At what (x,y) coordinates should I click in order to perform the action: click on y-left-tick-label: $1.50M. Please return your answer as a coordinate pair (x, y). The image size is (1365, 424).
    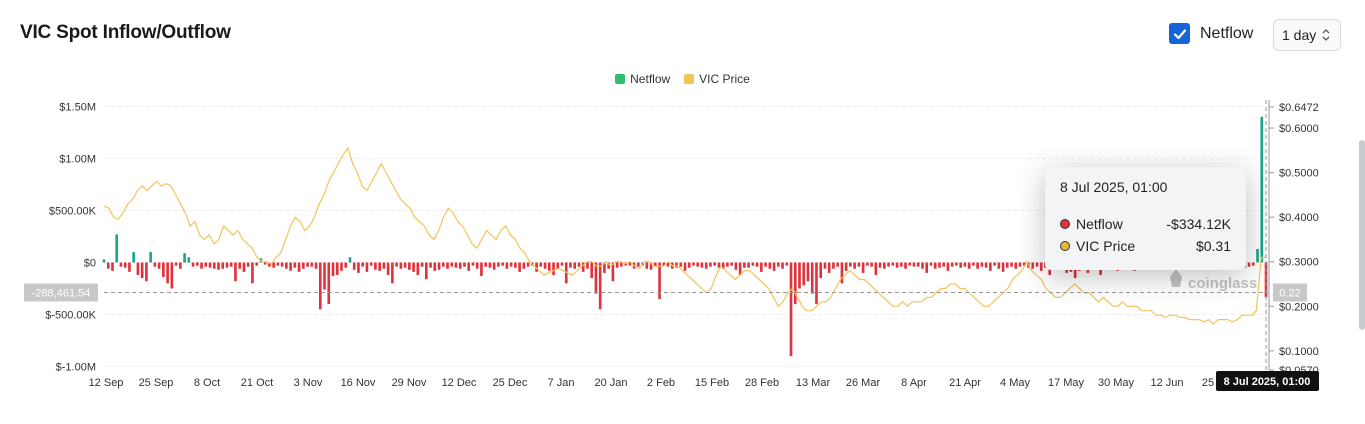
    Looking at the image, I should click on (77, 108).